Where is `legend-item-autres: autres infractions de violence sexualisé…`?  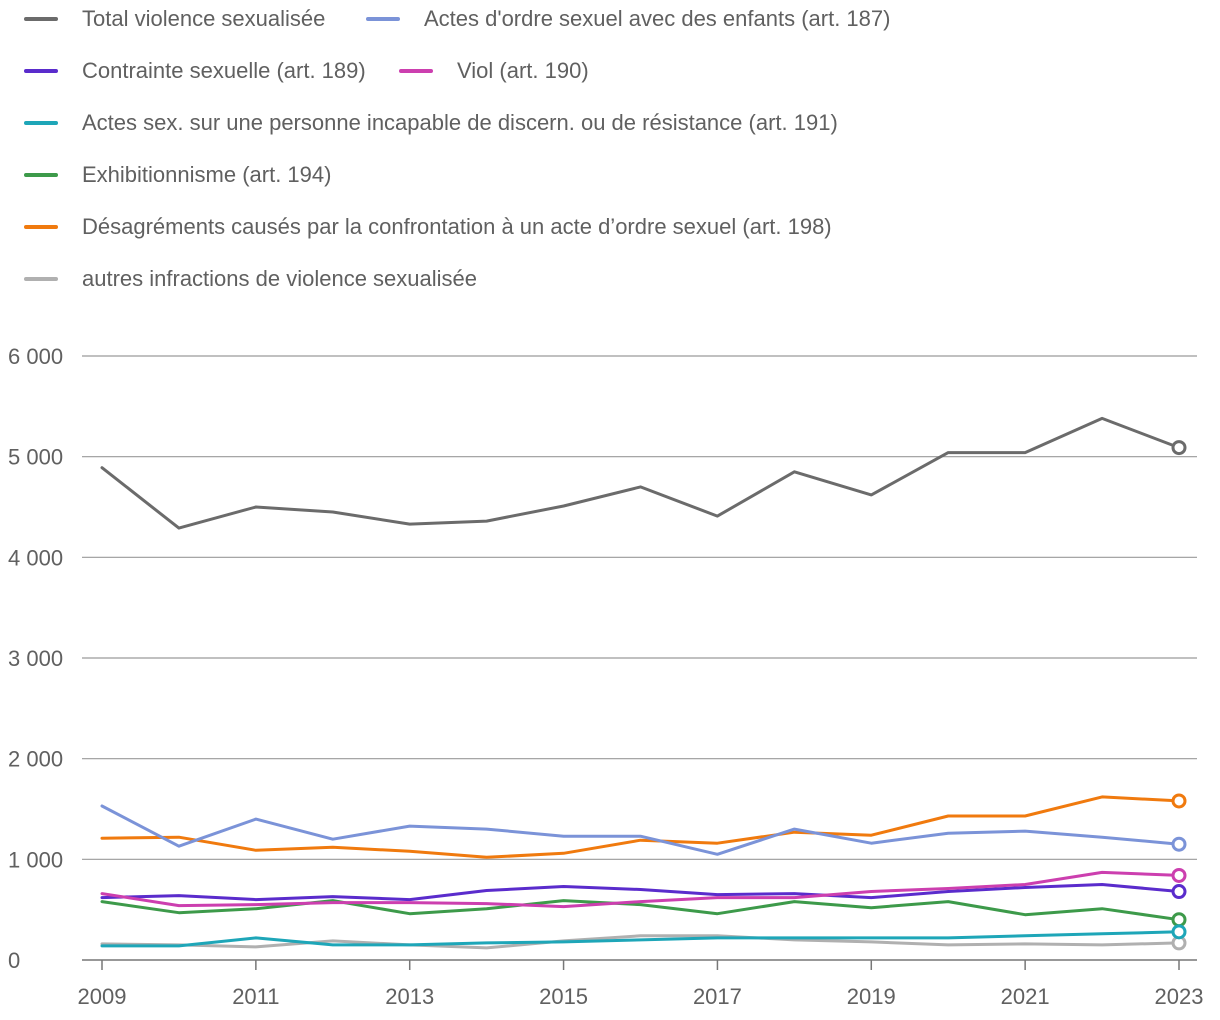 legend-item-autres: autres infractions de violence sexualisé… is located at coordinates (250, 279).